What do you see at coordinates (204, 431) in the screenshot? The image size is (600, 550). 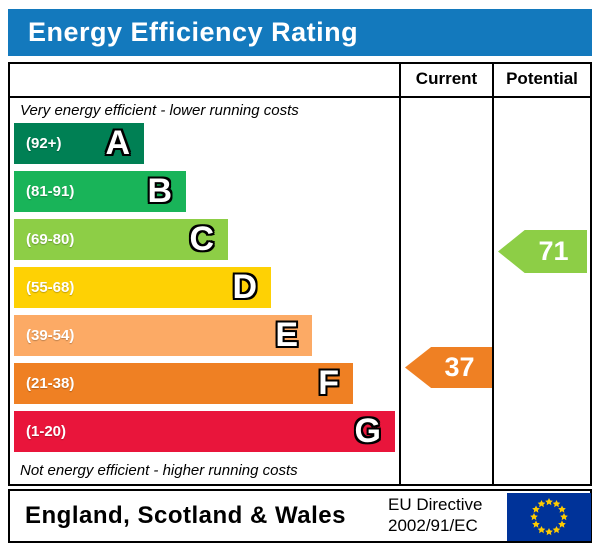 I see `band-g: (1-20) G` at bounding box center [204, 431].